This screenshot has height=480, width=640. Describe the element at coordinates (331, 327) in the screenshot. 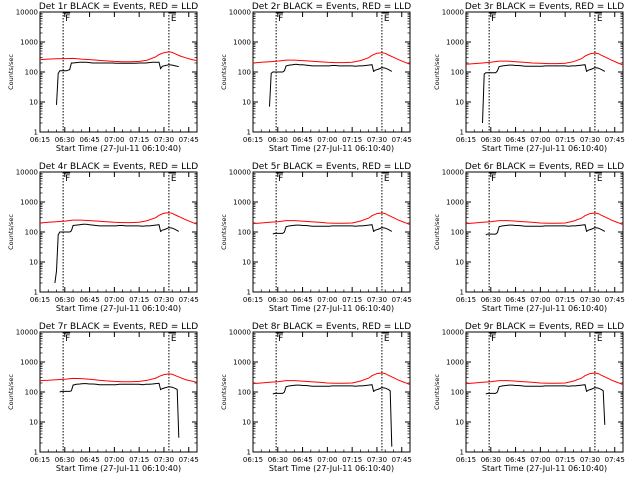

I see `panel-title: Det 8r BLACK = Events, RED = LLD` at that location.